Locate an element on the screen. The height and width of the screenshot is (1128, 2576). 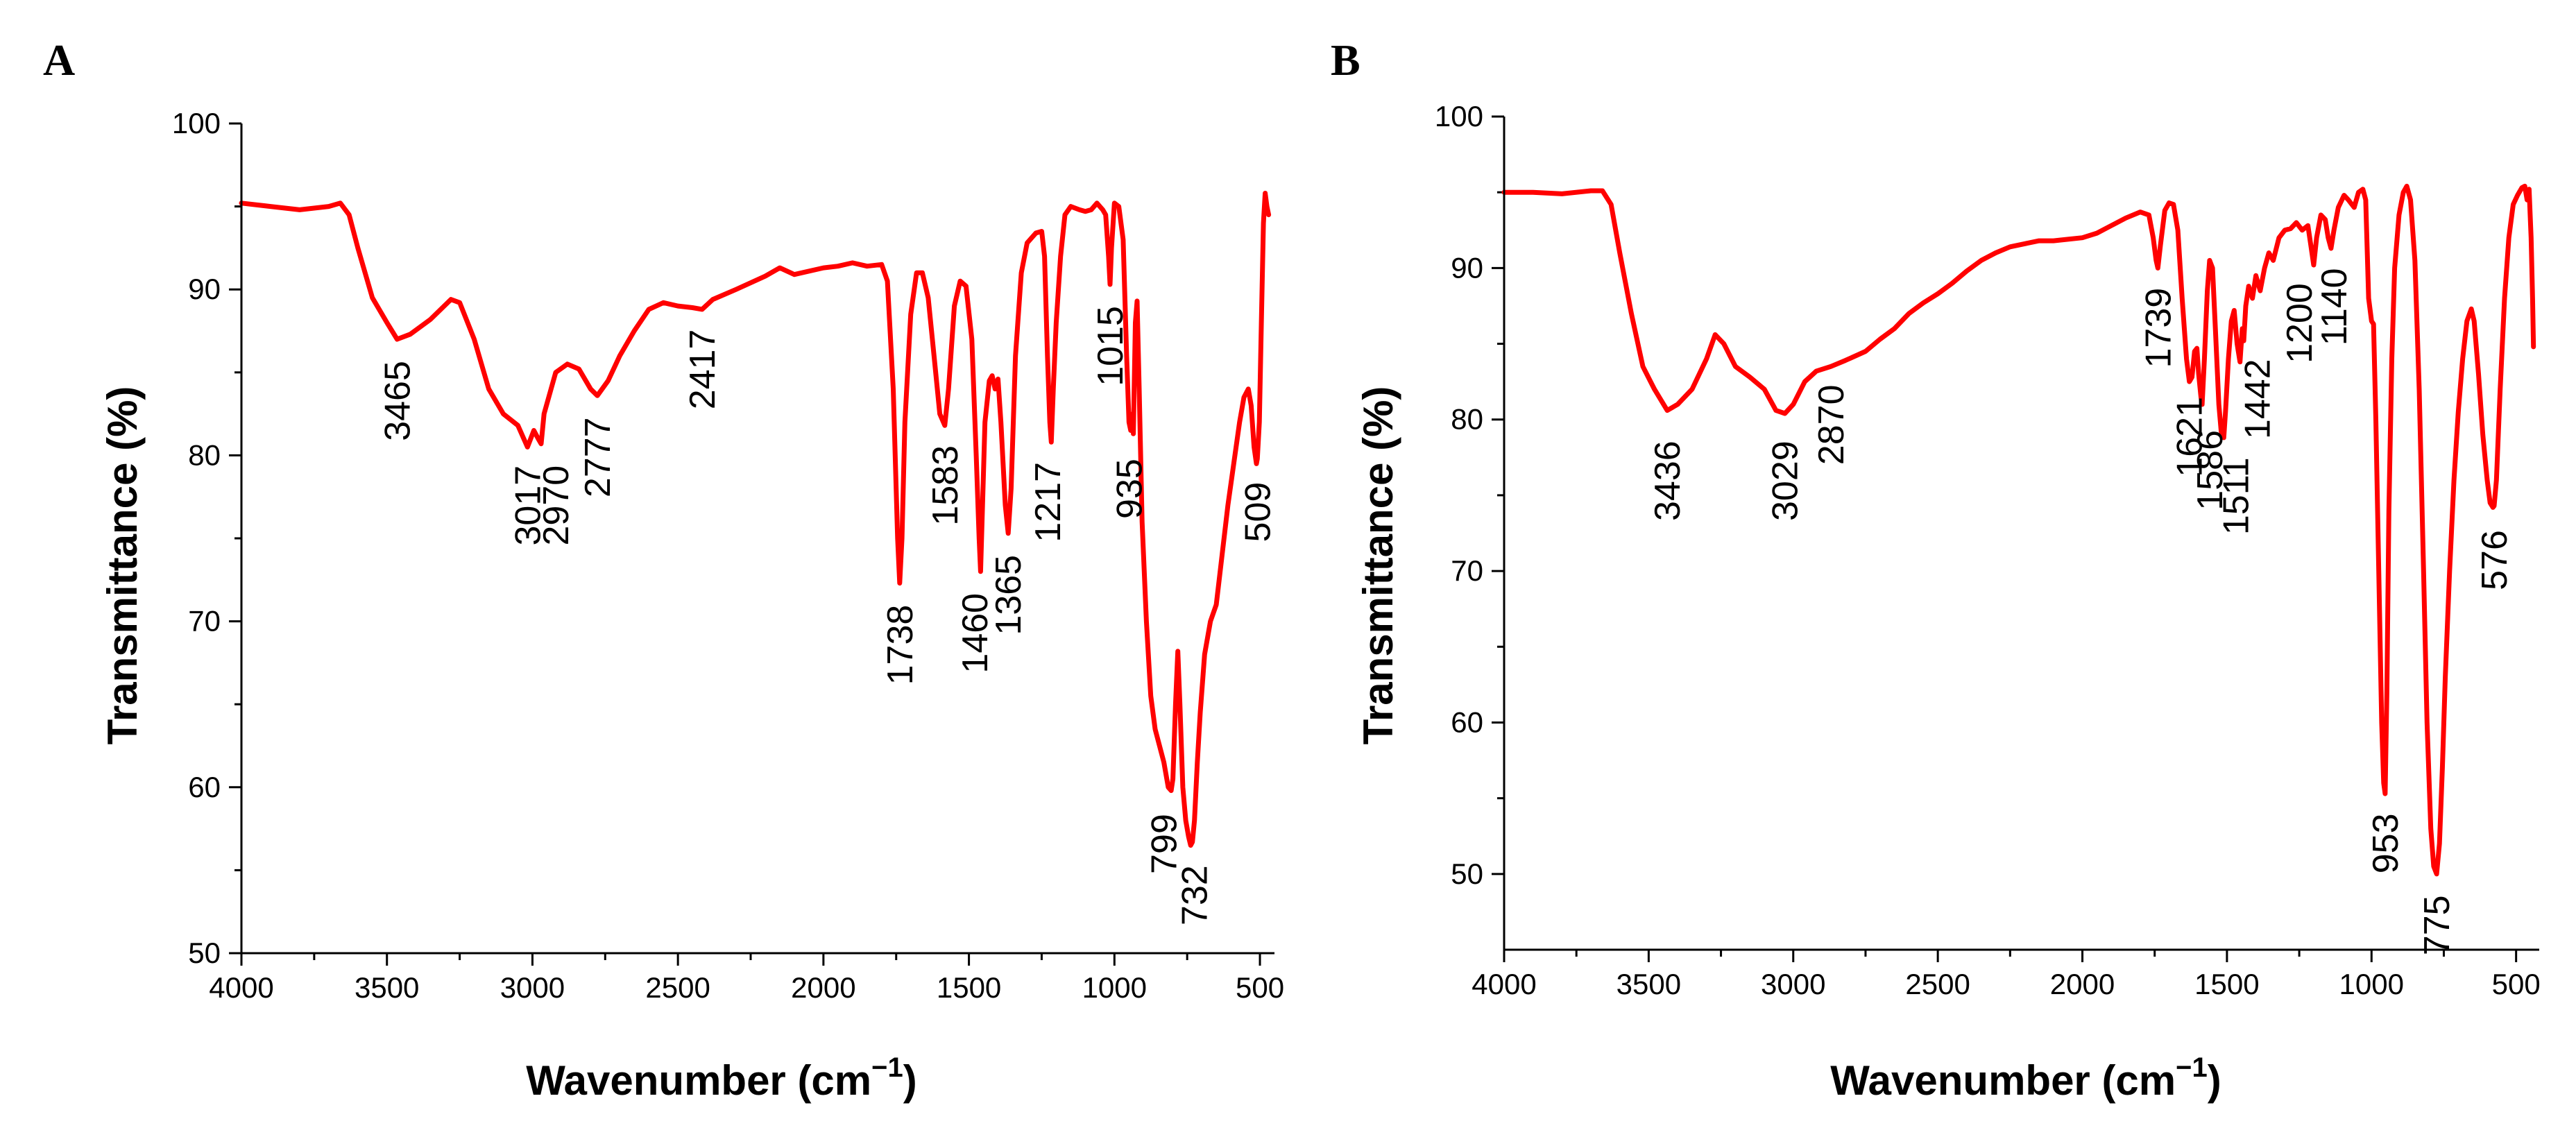
panel-b-y-axis-title: Transmittance (%) is located at coordinates (1378, 565).